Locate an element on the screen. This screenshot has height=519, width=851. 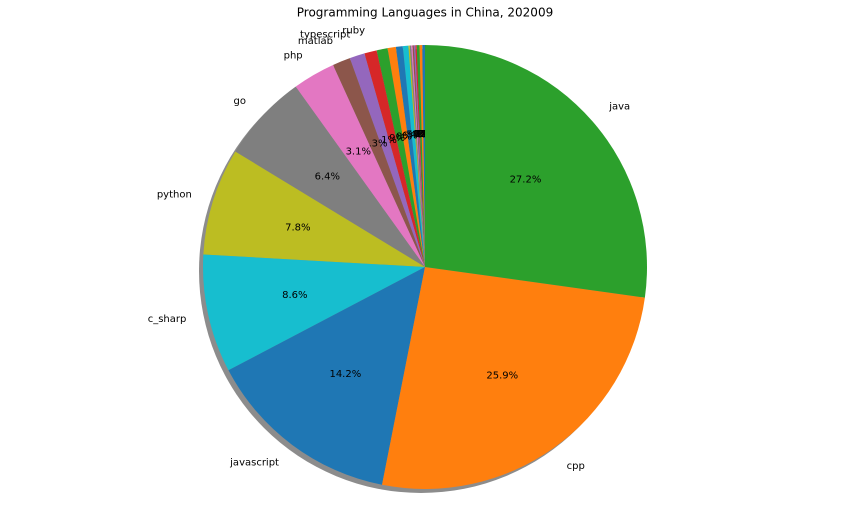
value-label: 14.2% is located at coordinates (345, 374).